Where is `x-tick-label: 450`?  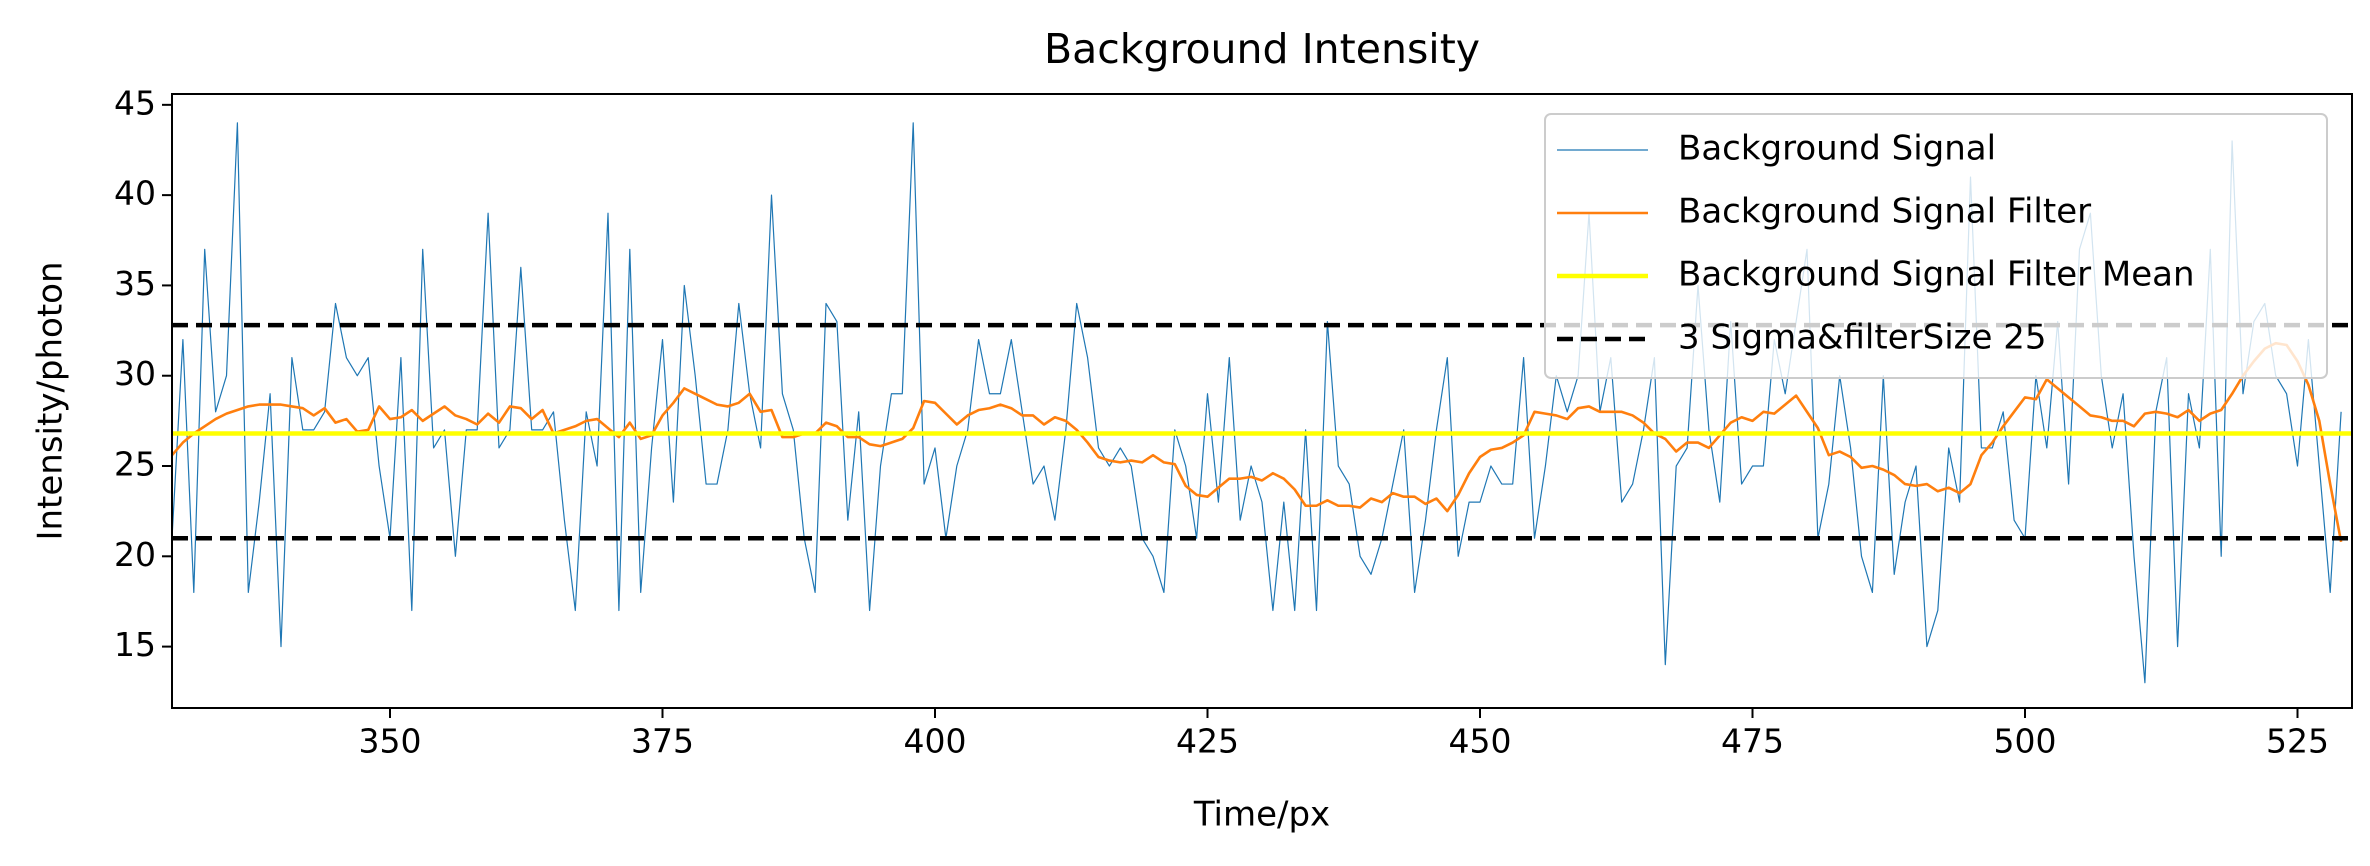
x-tick-label: 450 is located at coordinates (1480, 741).